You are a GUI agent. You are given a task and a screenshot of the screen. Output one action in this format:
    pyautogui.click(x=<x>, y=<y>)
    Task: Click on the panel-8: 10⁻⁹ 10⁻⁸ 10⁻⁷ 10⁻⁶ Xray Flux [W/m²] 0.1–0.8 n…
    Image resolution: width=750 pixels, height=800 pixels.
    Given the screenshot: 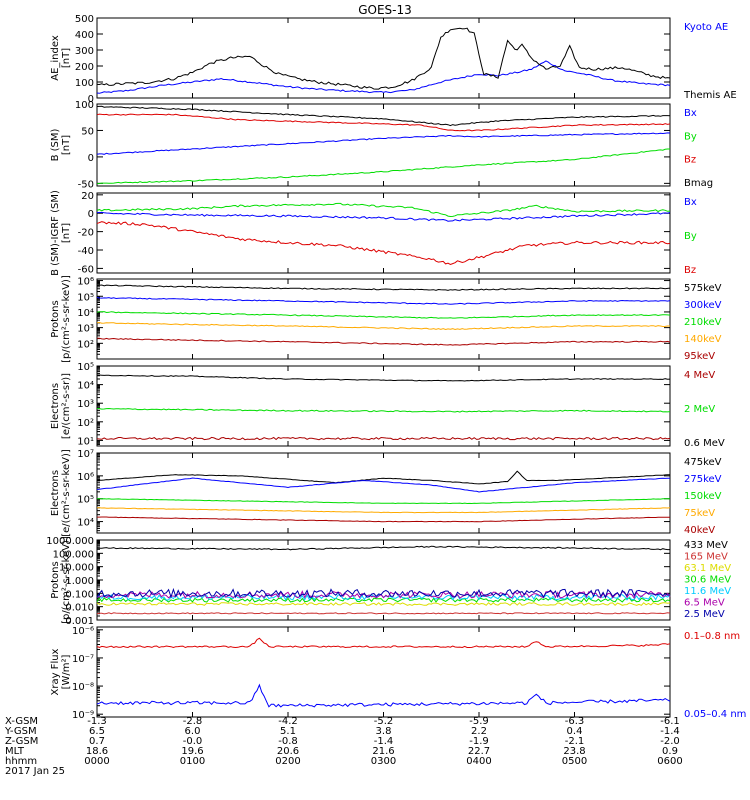 What is the action you would take?
    pyautogui.click(x=398, y=673)
    